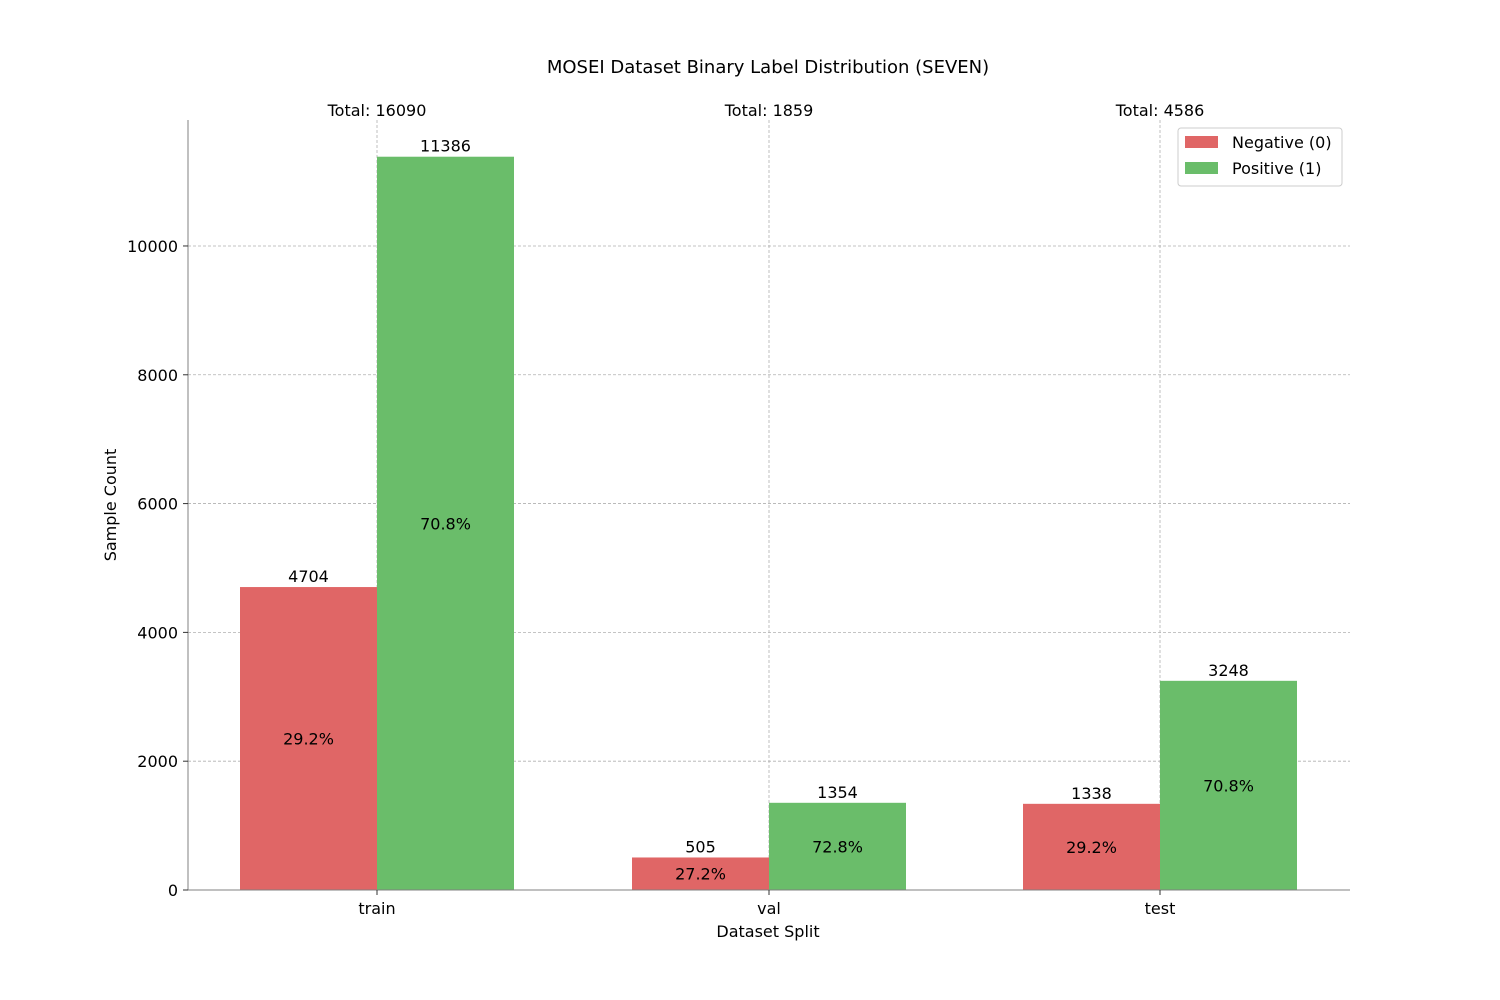 This screenshot has width=1500, height=1000. What do you see at coordinates (1282, 142) in the screenshot?
I see `legend-label: Negative (0)` at bounding box center [1282, 142].